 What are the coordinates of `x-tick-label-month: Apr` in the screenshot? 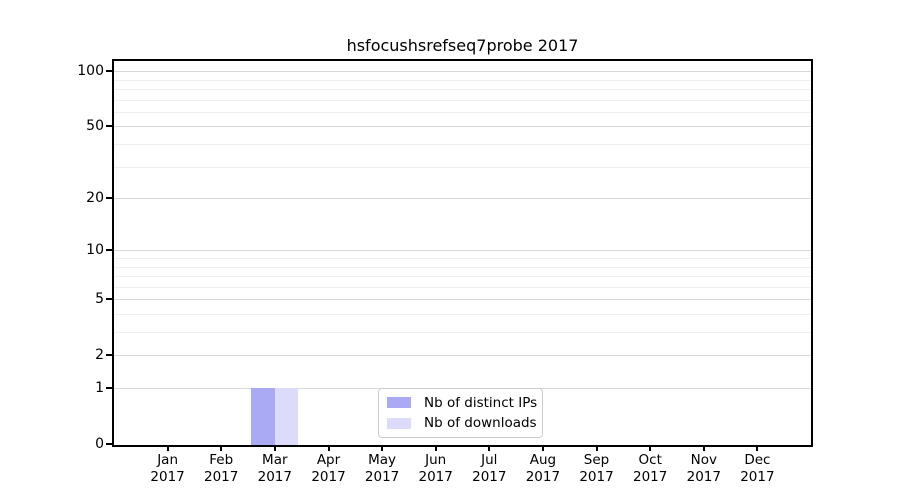 It's located at (328, 460).